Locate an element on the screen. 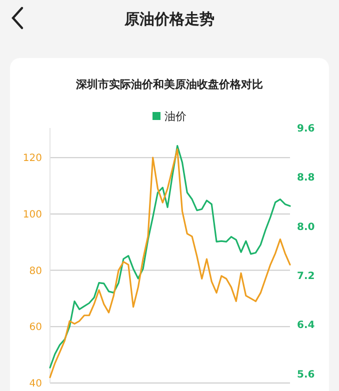 The width and height of the screenshot is (339, 391). y-tick-label: 40 is located at coordinates (35, 384).